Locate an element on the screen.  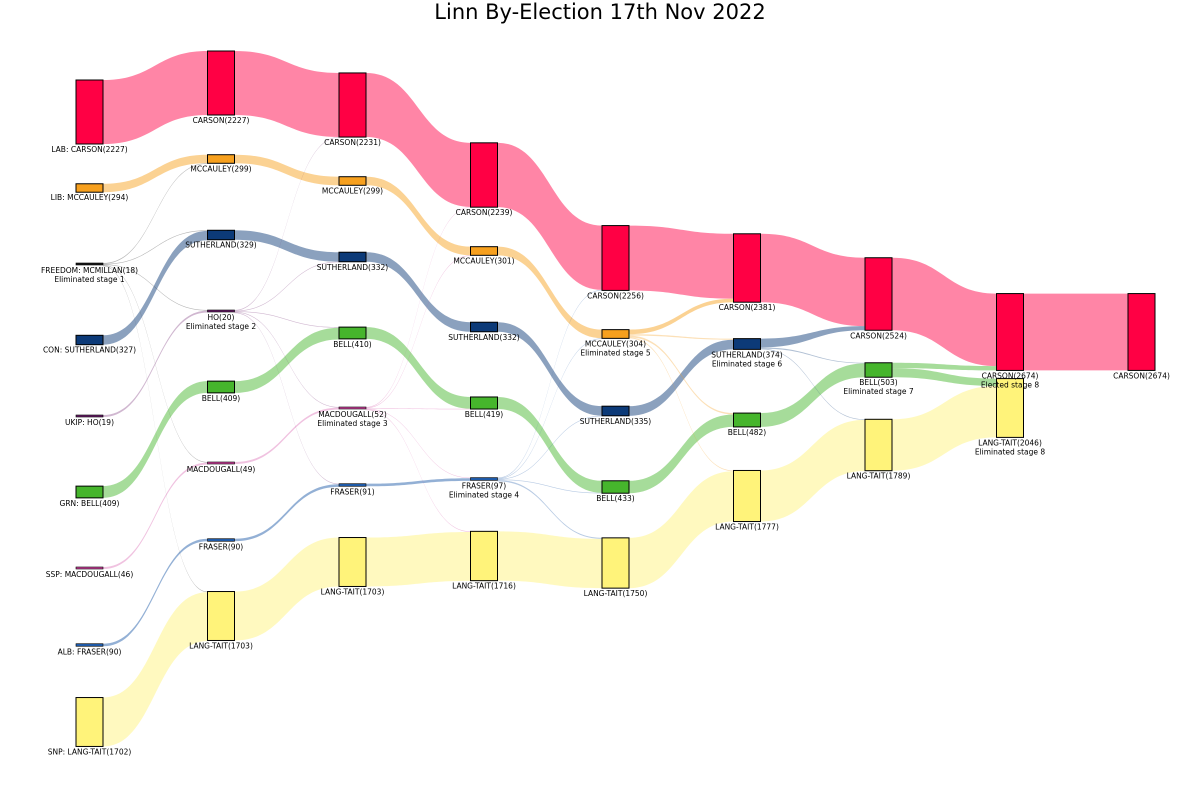
flow-s2-macdougall-to-s3-langtait is located at coordinates (418, 470).